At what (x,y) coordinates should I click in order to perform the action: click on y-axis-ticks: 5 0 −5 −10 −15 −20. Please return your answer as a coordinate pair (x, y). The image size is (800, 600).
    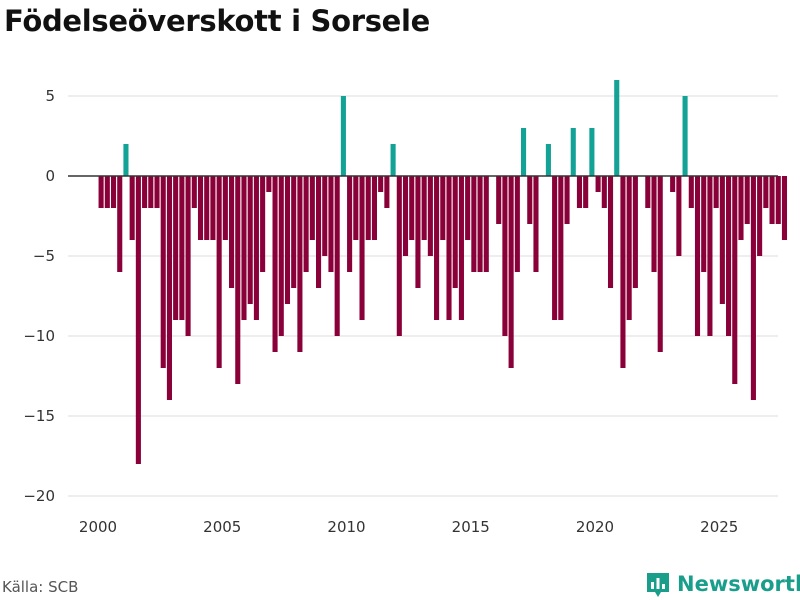
    Looking at the image, I should click on (39, 296).